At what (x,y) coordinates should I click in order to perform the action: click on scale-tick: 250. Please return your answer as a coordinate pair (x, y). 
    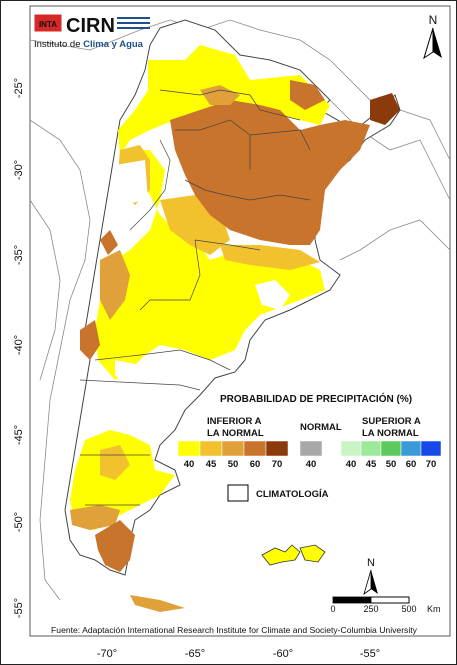
    Looking at the image, I should click on (370, 609).